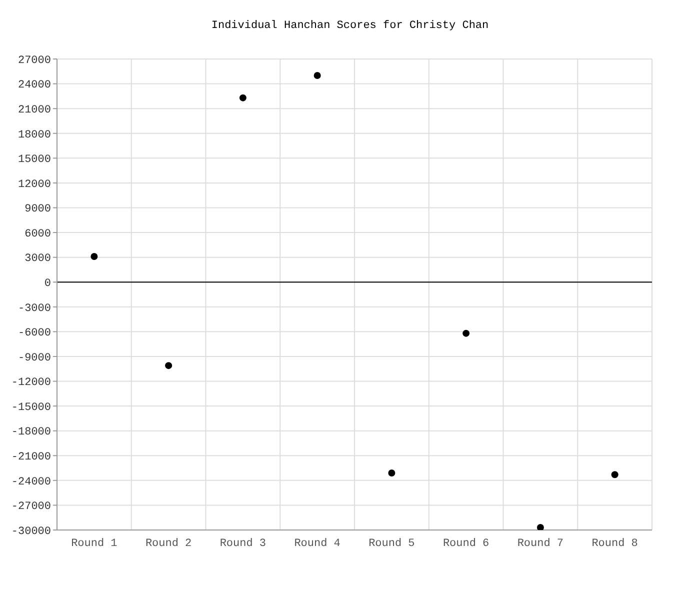 This screenshot has height=600, width=700. I want to click on chart-title: Individual Hanchan Scores for Christy Chan, so click(350, 27).